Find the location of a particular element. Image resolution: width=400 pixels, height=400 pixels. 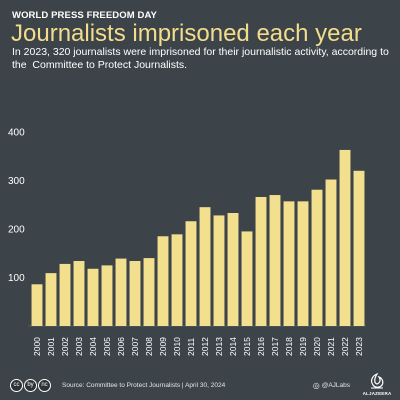

bar-2004 is located at coordinates (93, 297).